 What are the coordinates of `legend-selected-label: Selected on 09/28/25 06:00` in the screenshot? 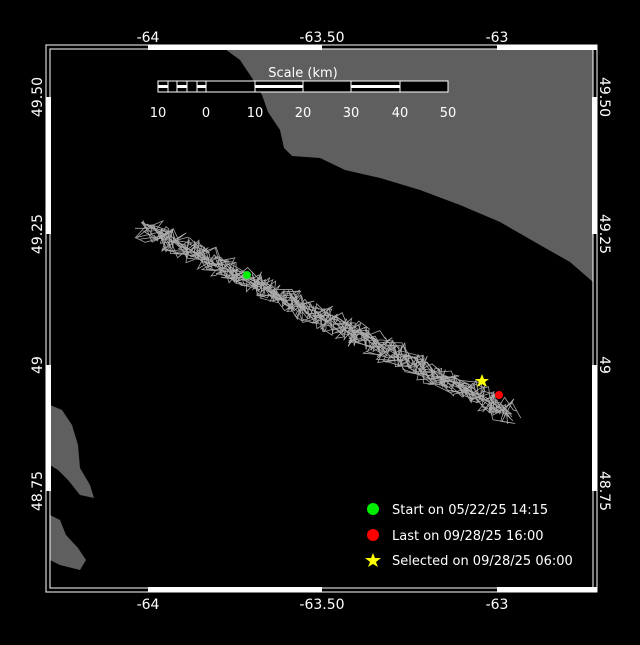 It's located at (482, 561).